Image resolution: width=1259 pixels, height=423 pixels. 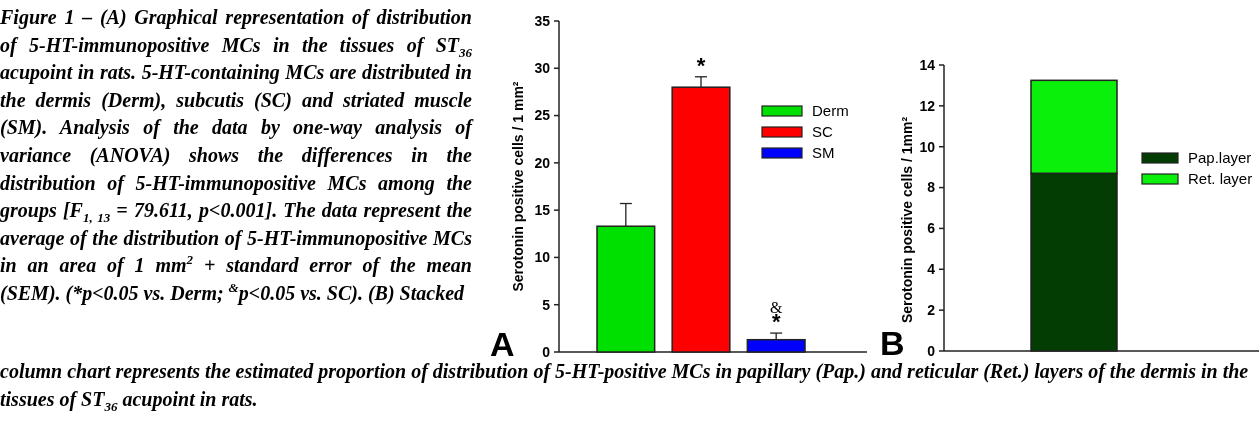 I want to click on y-tick-label: 4, so click(x=931, y=269).